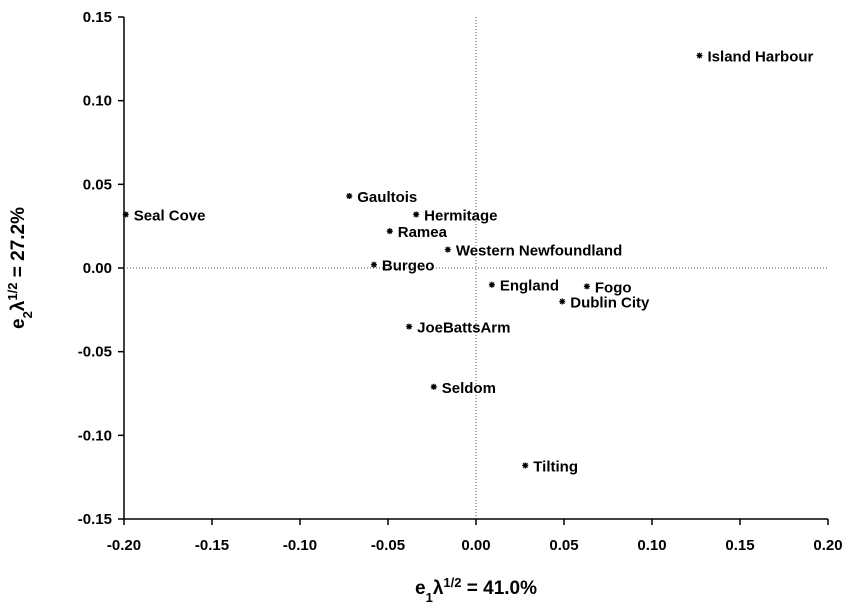 This screenshot has height=613, width=857. Describe the element at coordinates (170, 215) in the screenshot. I see `point-label: Seal Cove` at that location.